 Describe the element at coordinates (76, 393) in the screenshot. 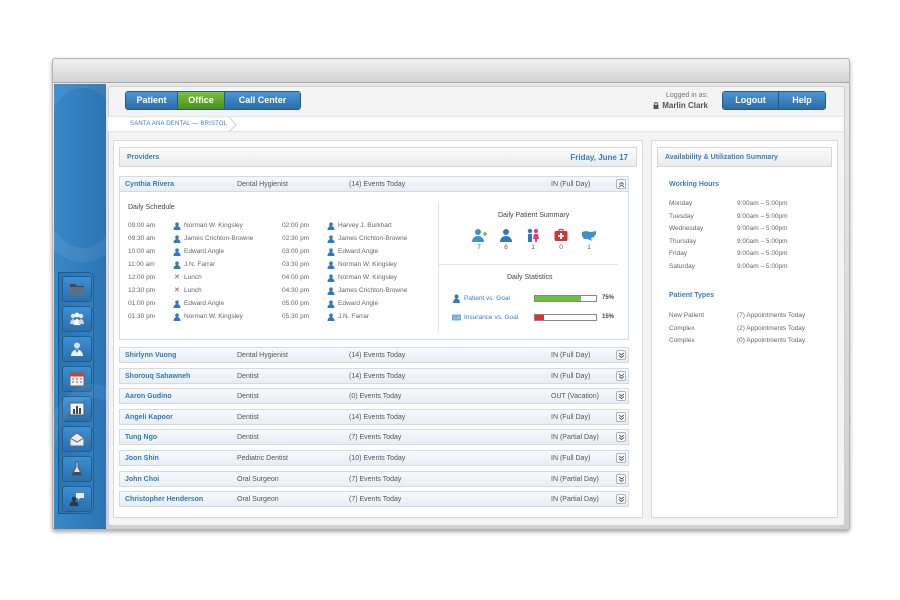

I see `nav-tray` at that location.